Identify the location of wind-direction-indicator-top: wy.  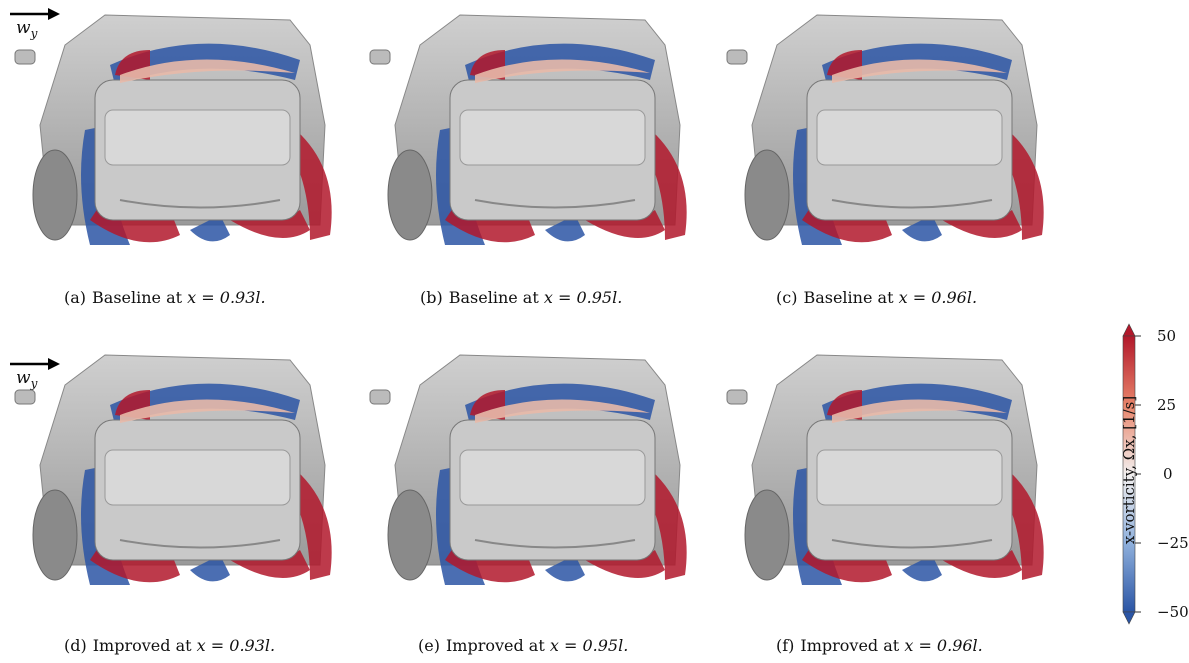
(35, 24).